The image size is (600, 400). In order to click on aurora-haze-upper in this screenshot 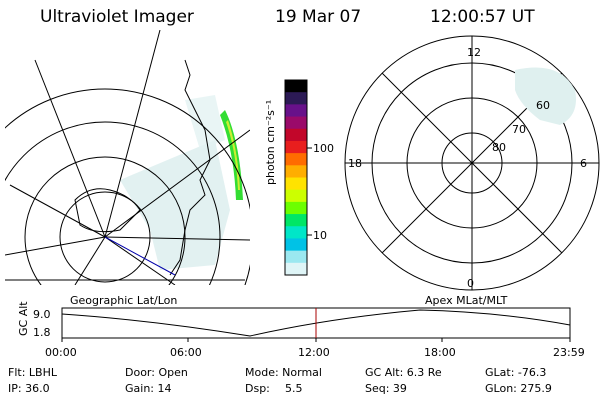, I will do `click(205, 122)`.